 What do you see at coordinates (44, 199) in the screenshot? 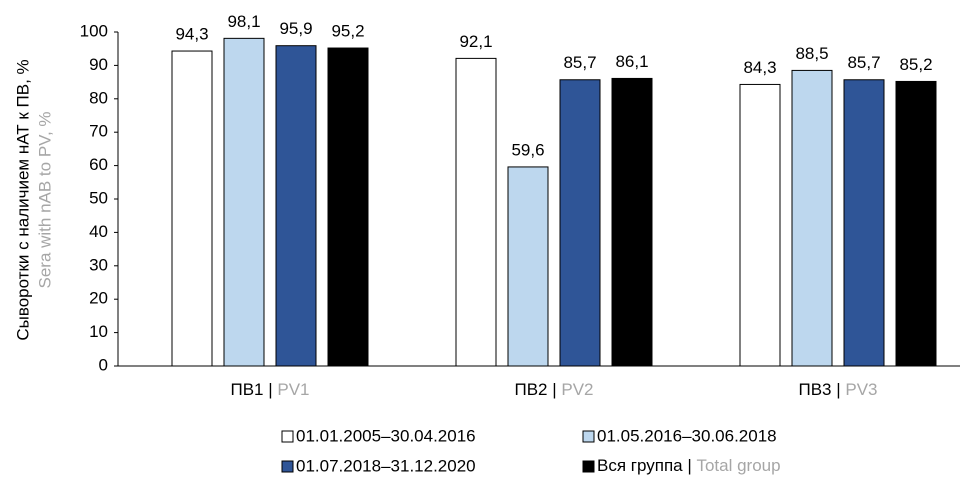
I see `y-axis-title-en: Sera with nAB to PV, %` at bounding box center [44, 199].